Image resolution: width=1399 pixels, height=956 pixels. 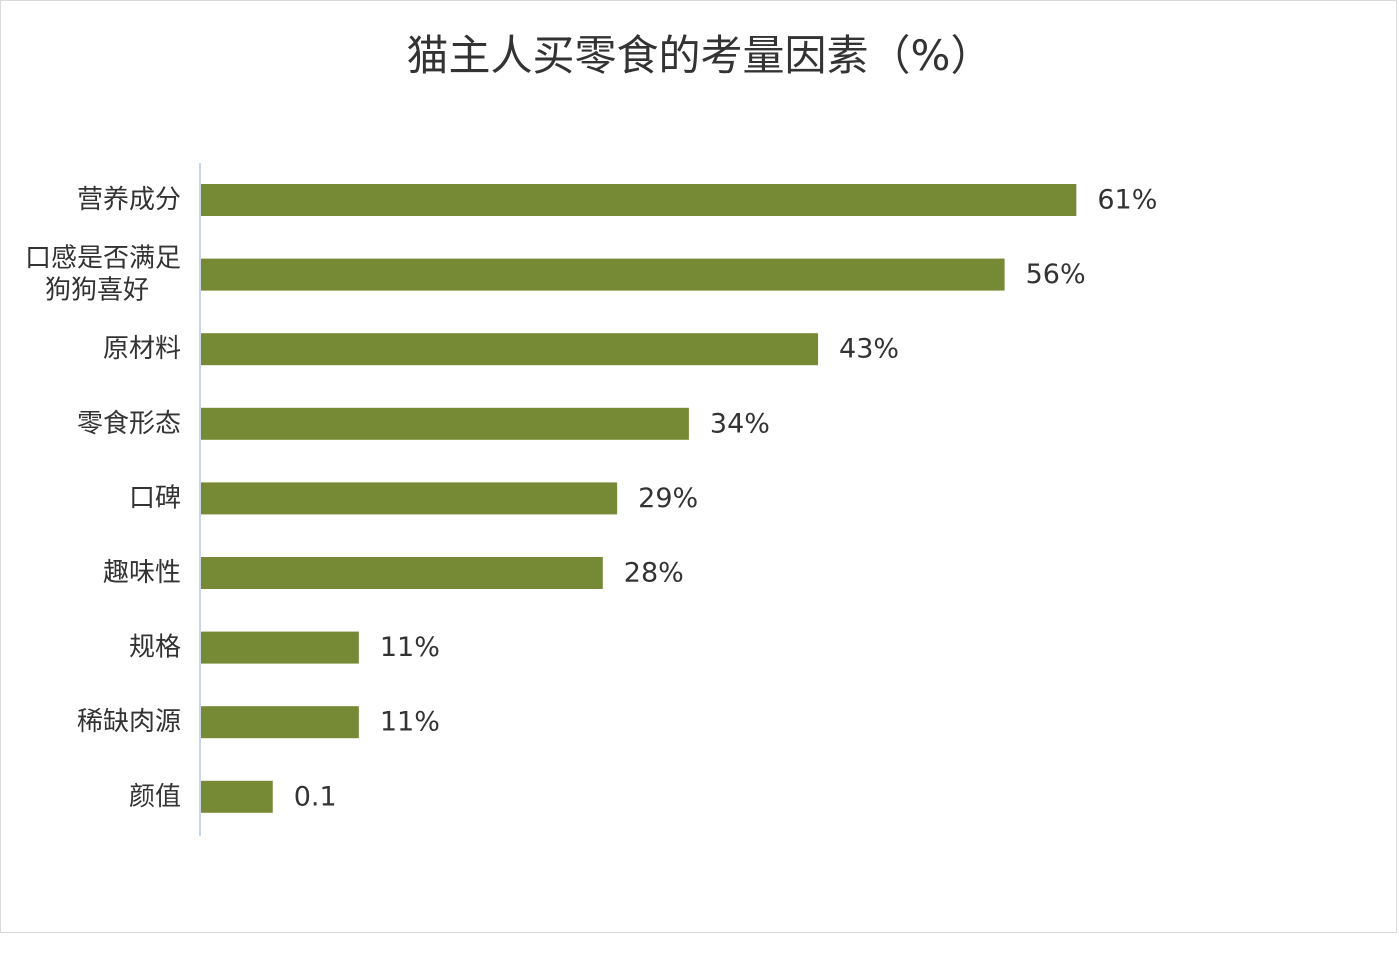 What do you see at coordinates (315, 796) in the screenshot?
I see `data-label-8: 0.1` at bounding box center [315, 796].